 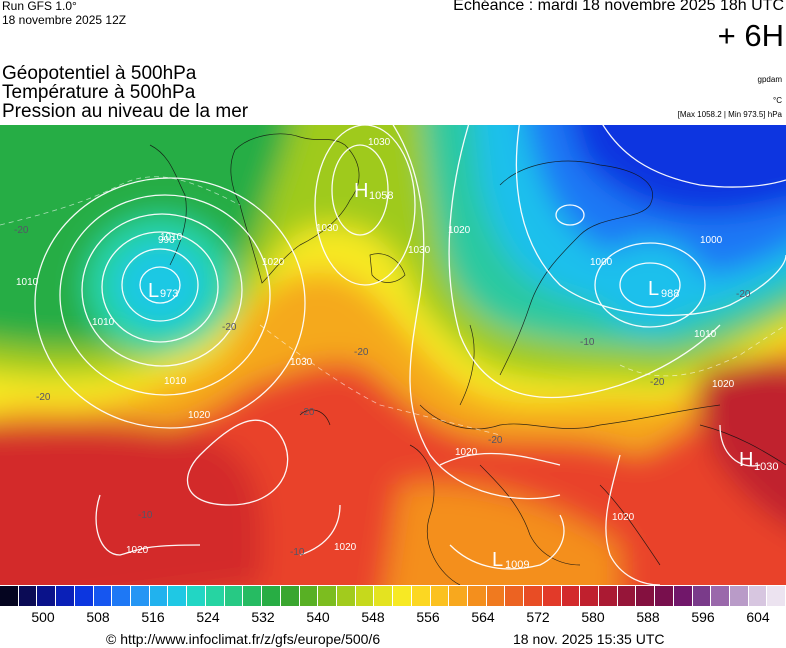 What do you see at coordinates (153, 617) in the screenshot?
I see `colorbar-tick-label: 516` at bounding box center [153, 617].